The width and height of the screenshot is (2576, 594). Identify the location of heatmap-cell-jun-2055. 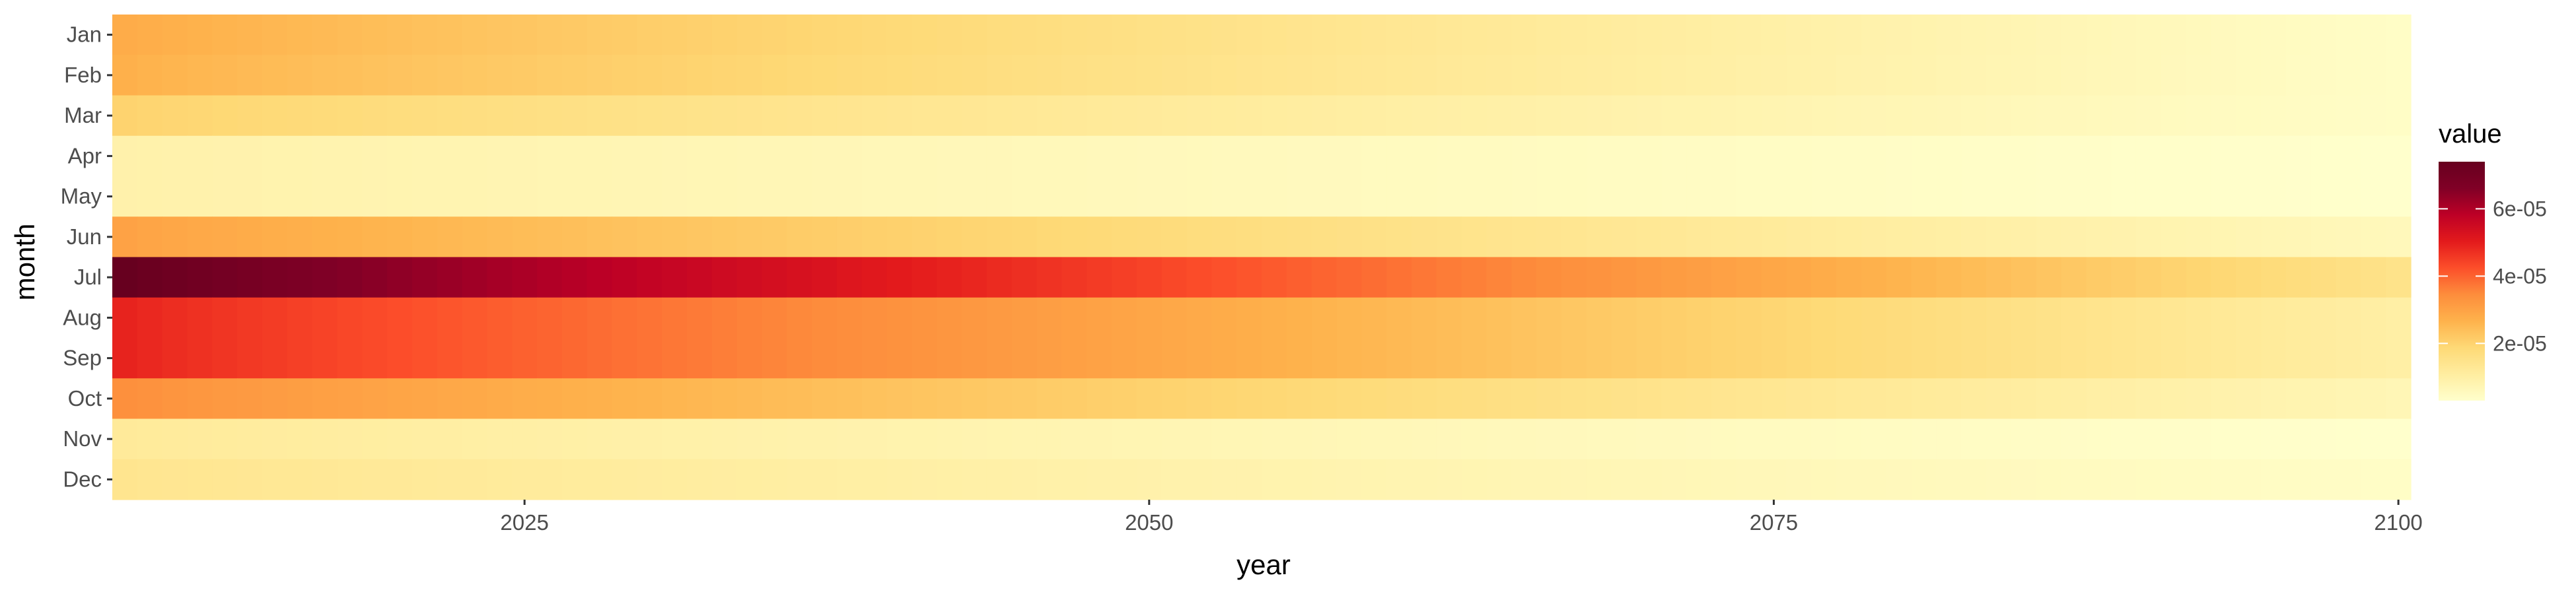
(1274, 237).